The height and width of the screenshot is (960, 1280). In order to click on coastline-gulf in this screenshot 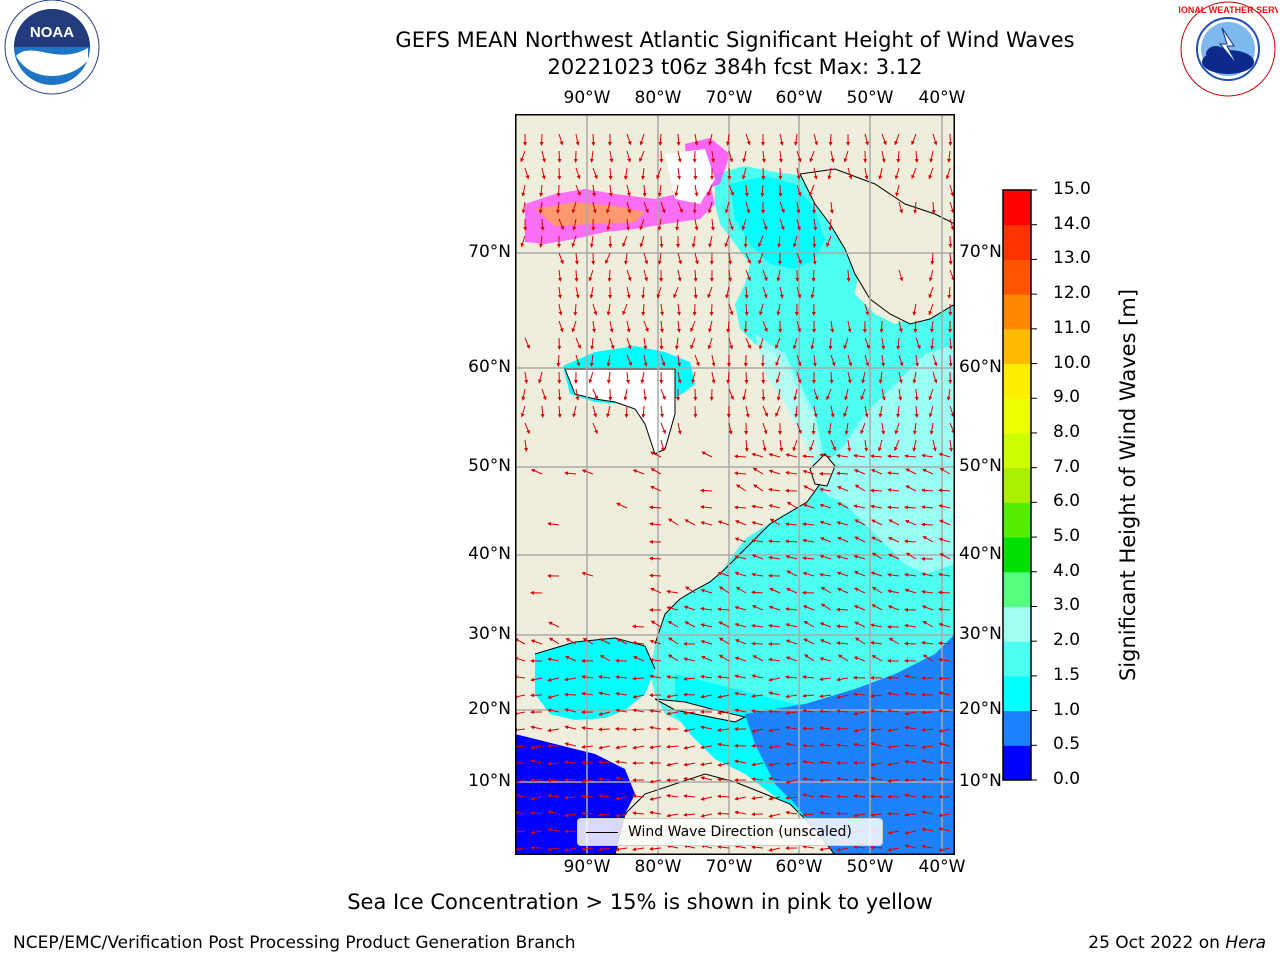, I will do `click(595, 653)`.